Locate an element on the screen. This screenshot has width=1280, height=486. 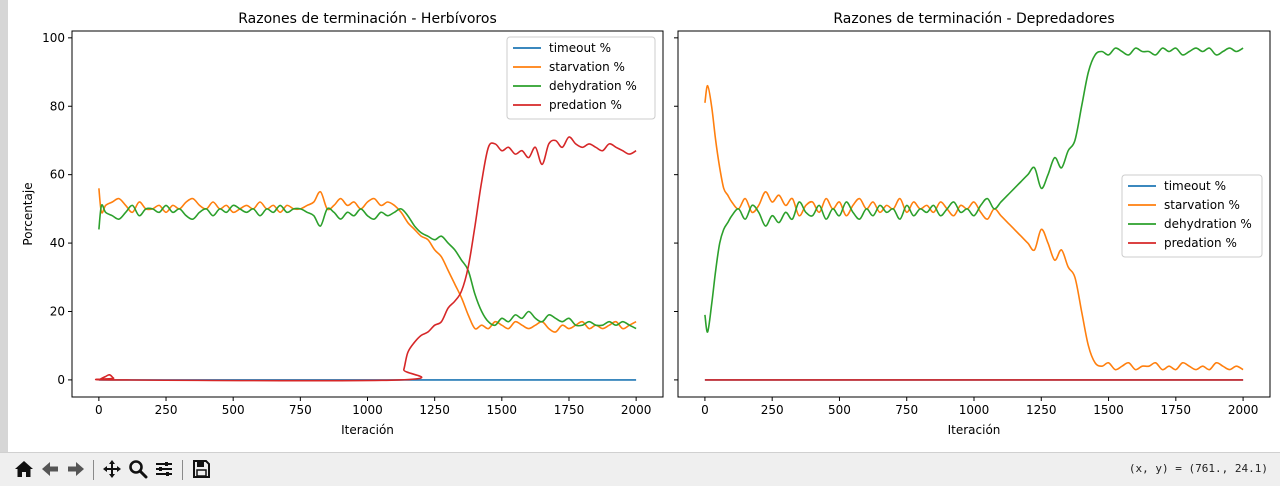
y-tick-label: 80 is located at coordinates (57, 106).